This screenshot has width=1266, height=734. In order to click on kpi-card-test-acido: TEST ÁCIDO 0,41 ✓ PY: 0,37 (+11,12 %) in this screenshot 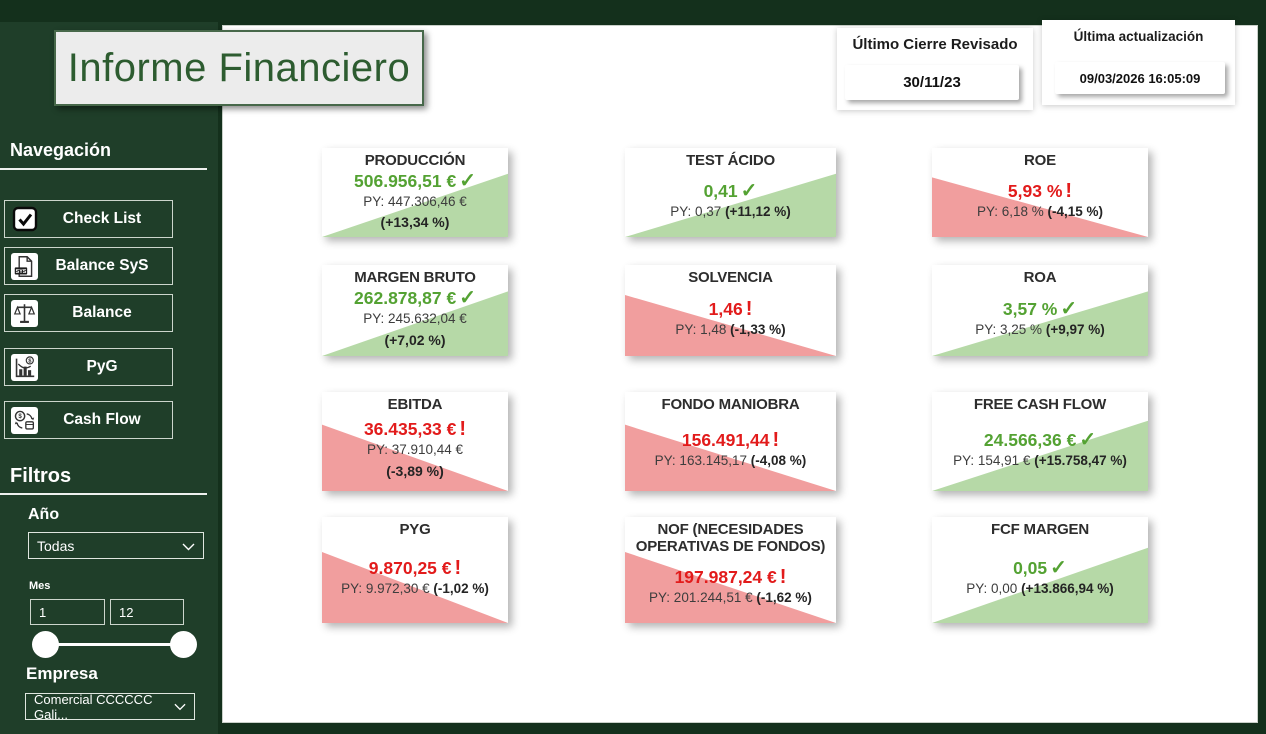, I will do `click(730, 192)`.